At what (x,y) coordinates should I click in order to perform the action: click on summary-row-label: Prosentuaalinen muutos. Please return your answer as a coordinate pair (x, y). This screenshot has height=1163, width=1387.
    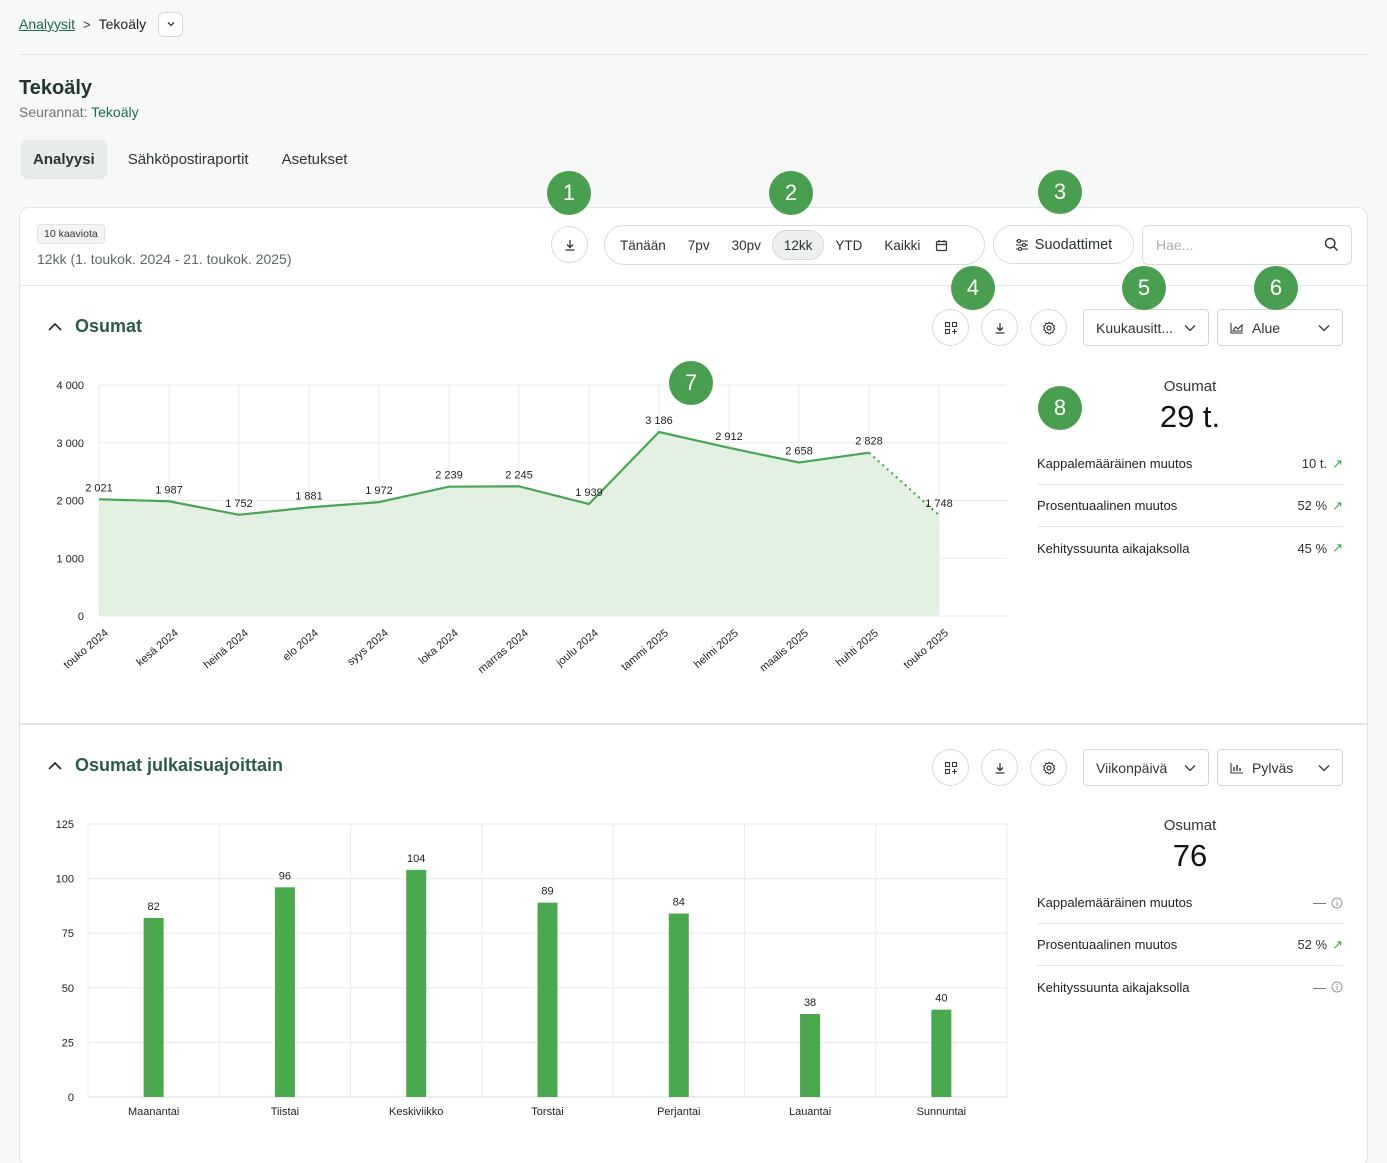
    Looking at the image, I should click on (1107, 944).